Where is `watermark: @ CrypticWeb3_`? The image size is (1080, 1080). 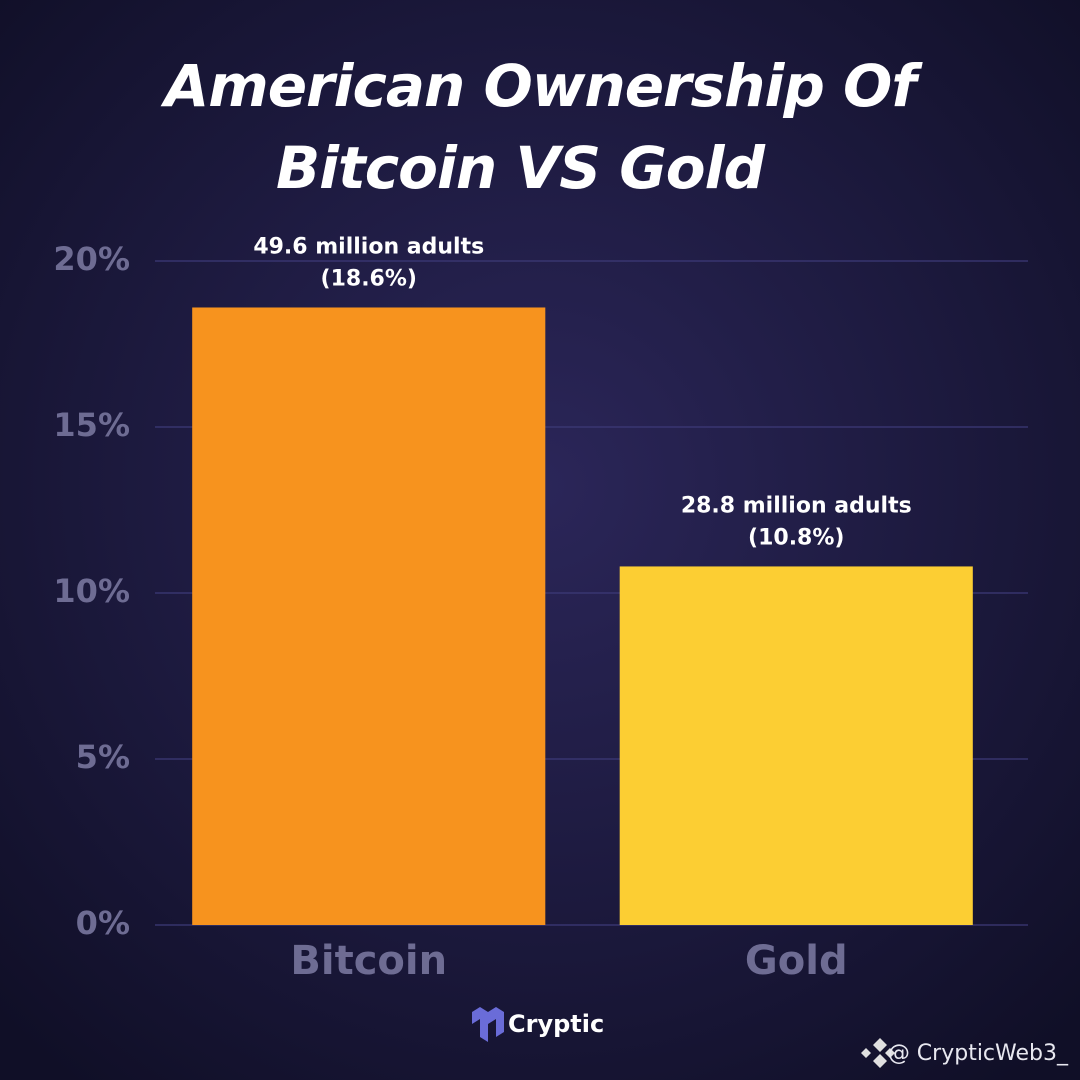 watermark: @ CrypticWeb3_ is located at coordinates (978, 1053).